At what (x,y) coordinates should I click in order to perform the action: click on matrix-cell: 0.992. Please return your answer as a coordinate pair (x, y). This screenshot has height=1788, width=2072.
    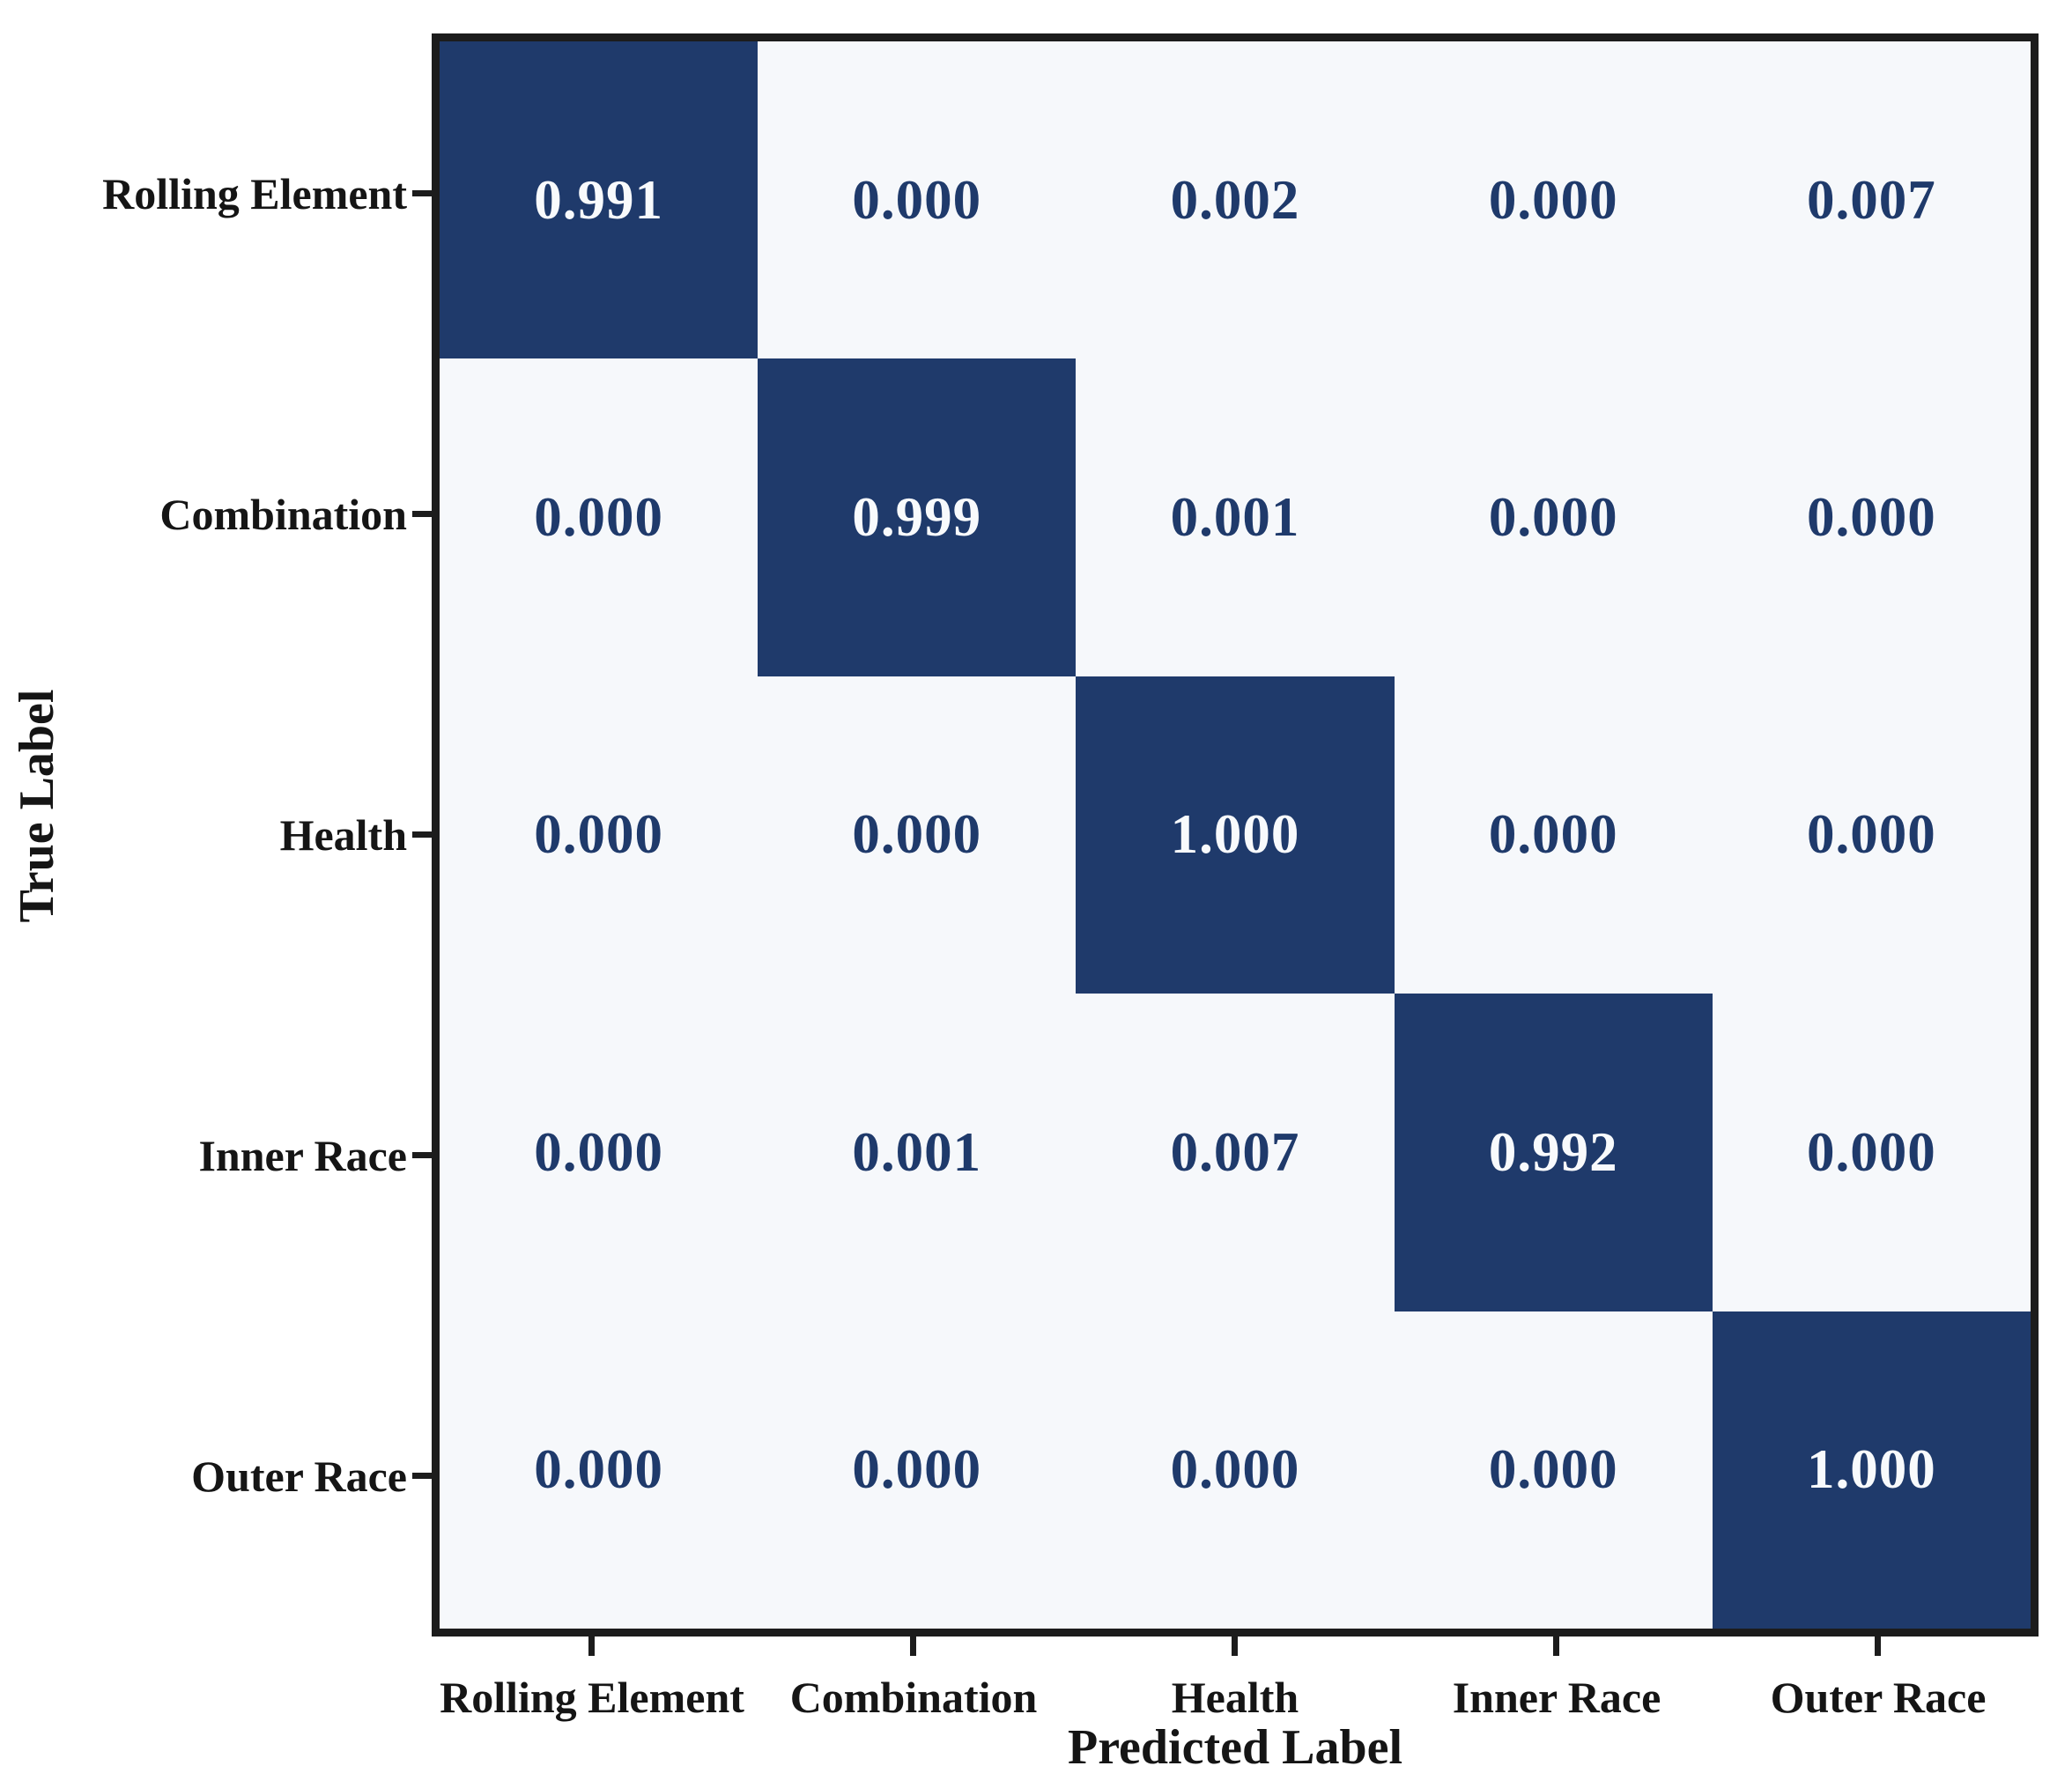
    Looking at the image, I should click on (1553, 1152).